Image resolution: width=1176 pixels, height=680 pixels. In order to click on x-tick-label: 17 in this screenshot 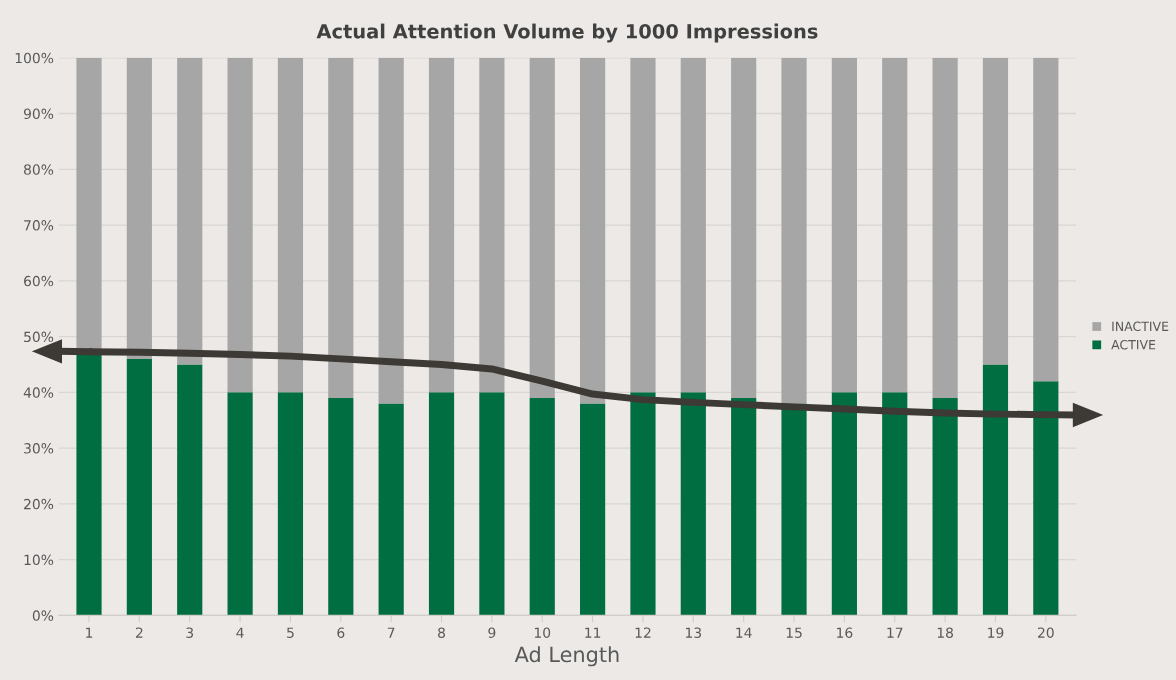, I will do `click(895, 632)`.